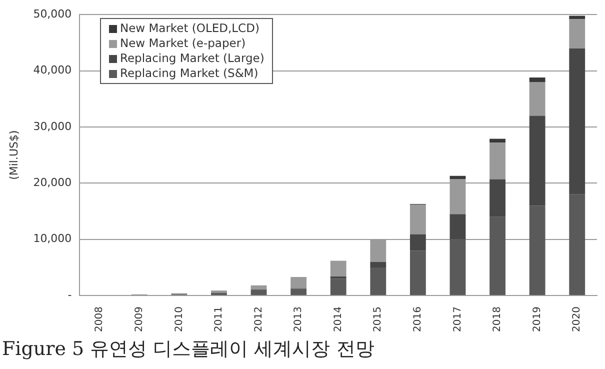 This screenshot has width=605, height=369. I want to click on caption: Figure 5 유연성 디스플레이 세계시장 전망, so click(188, 349).